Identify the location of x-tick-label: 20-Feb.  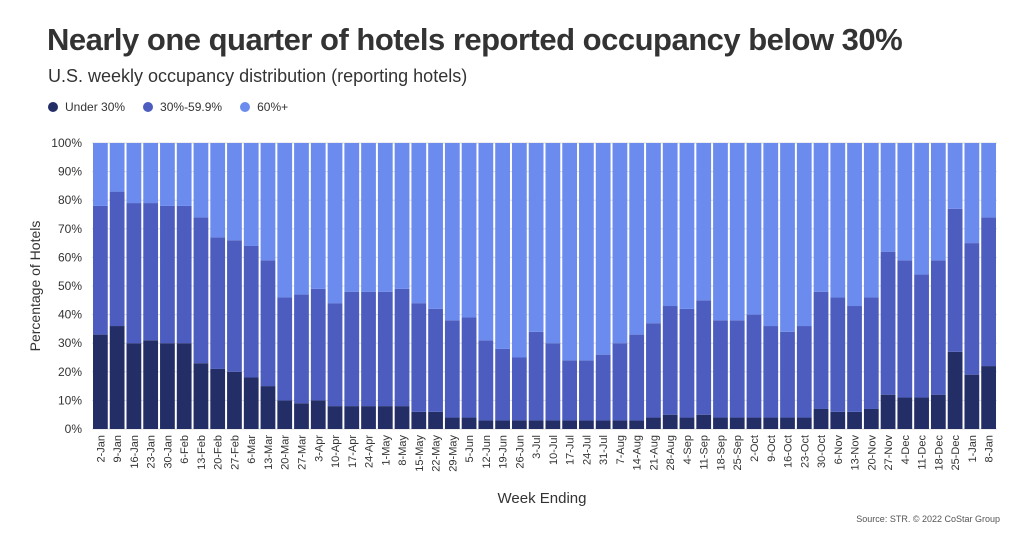
(219, 452).